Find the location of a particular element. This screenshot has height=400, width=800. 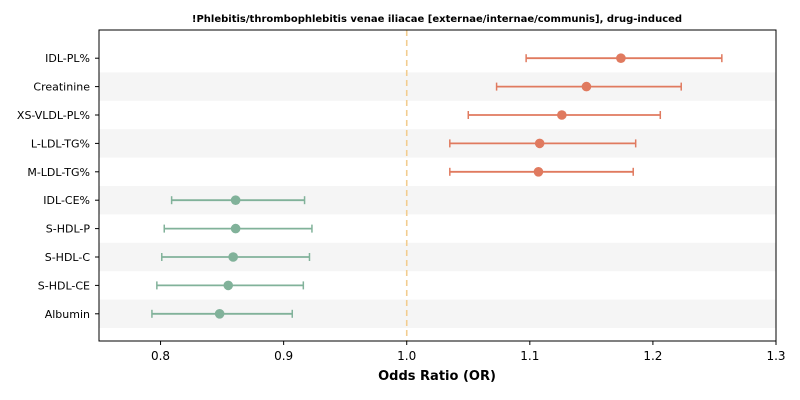

x-axis-label: Odds Ratio (OR) is located at coordinates (437, 376).